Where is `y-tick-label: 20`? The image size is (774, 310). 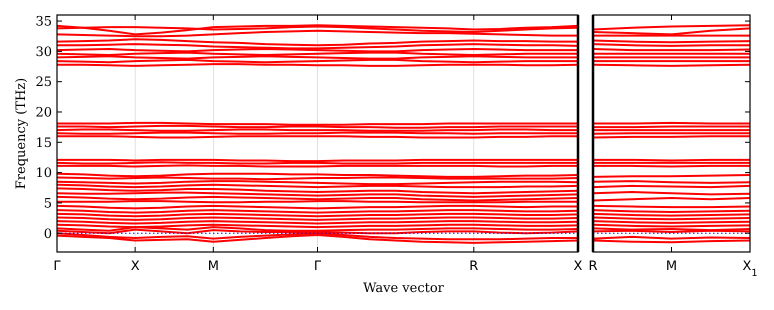
y-tick-label: 20 is located at coordinates (43, 113).